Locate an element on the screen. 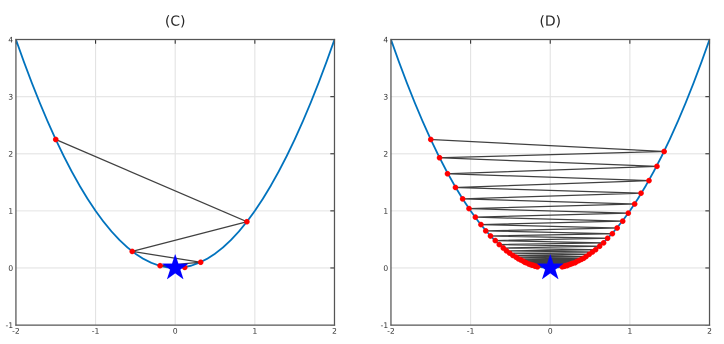 Image resolution: width=724 pixels, height=344 pixels. chart-title: (D) is located at coordinates (550, 21).